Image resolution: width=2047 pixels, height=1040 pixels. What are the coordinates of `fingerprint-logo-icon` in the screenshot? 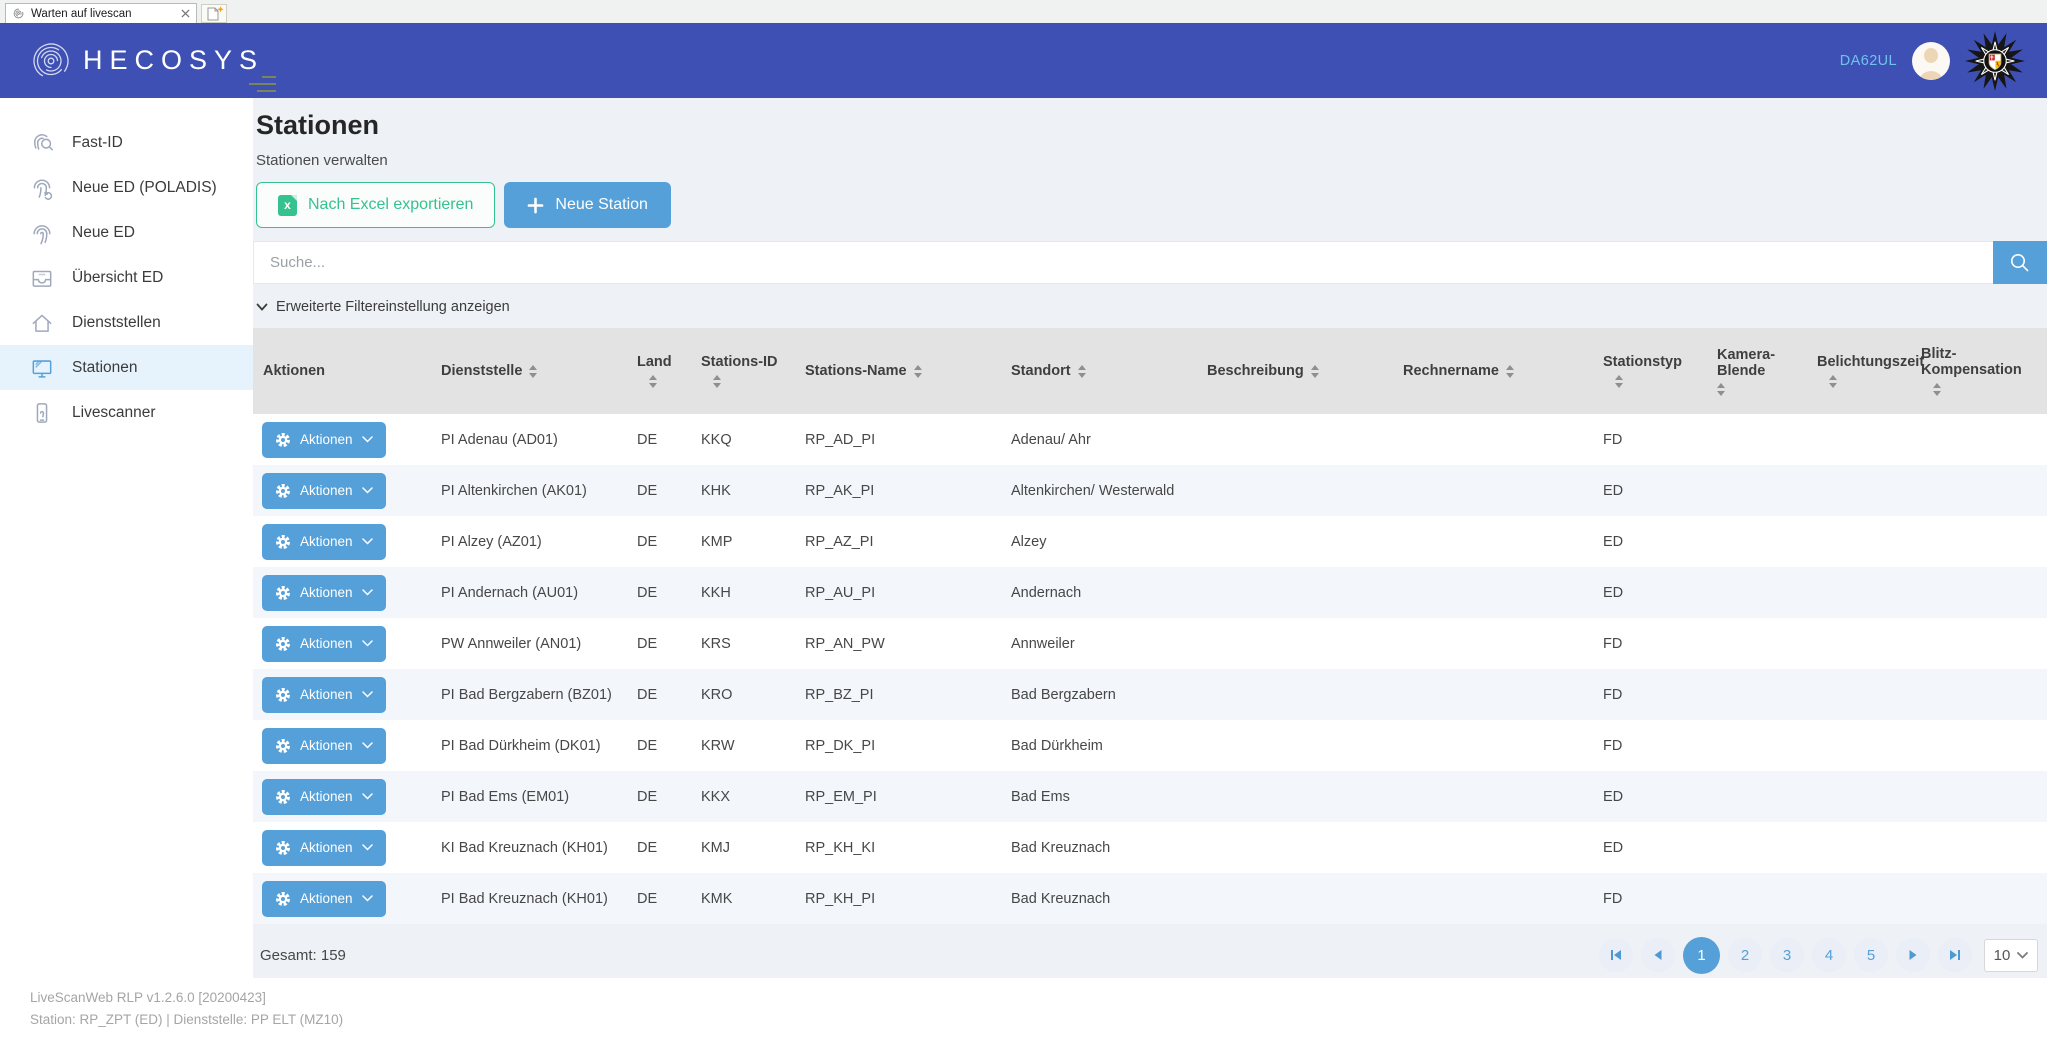 It's located at (51, 60).